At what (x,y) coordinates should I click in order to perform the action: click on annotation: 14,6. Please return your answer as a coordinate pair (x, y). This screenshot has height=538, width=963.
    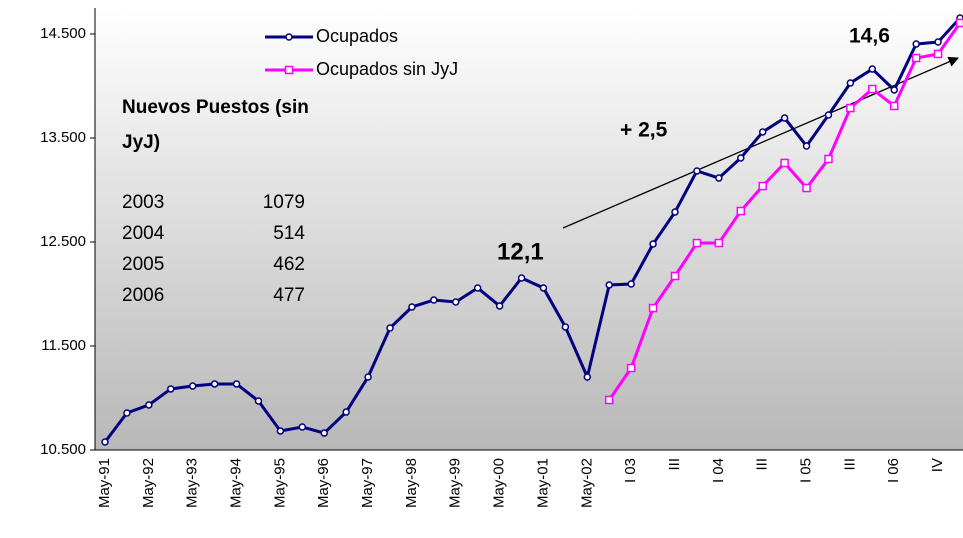
    Looking at the image, I should click on (869, 36).